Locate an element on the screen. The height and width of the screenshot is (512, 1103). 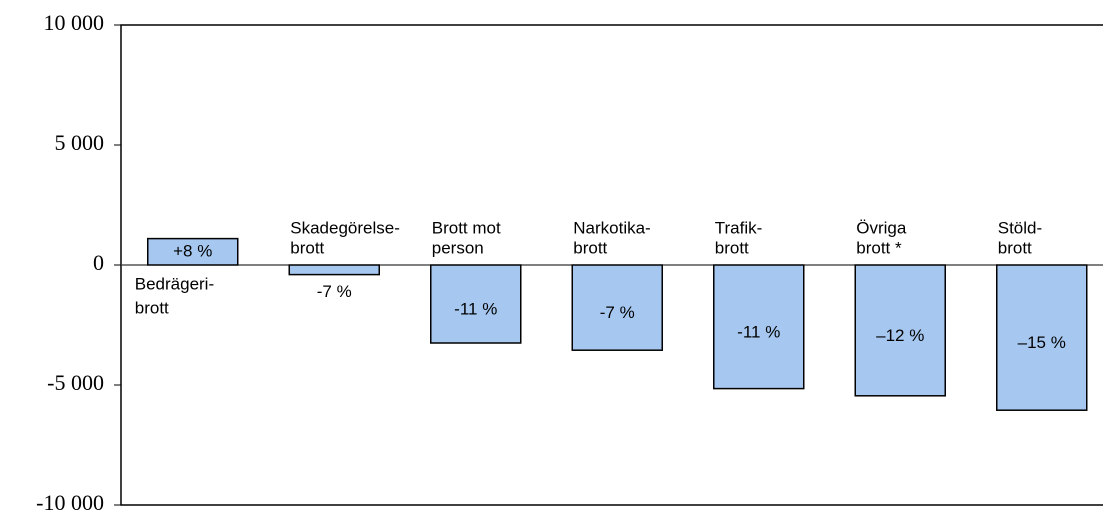
y-tick-label: 5 000 is located at coordinates (80, 142).